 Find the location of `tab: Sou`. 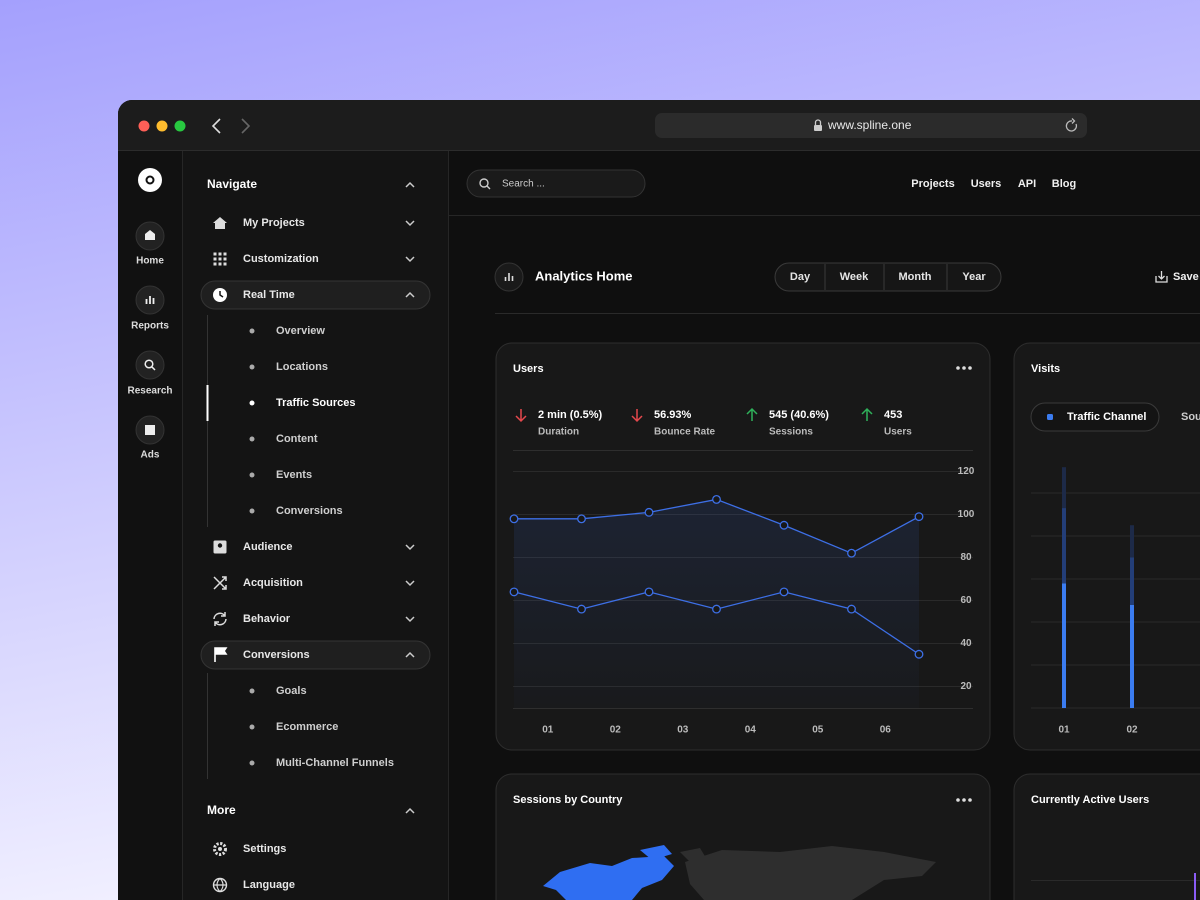

tab: Sou is located at coordinates (1190, 417).